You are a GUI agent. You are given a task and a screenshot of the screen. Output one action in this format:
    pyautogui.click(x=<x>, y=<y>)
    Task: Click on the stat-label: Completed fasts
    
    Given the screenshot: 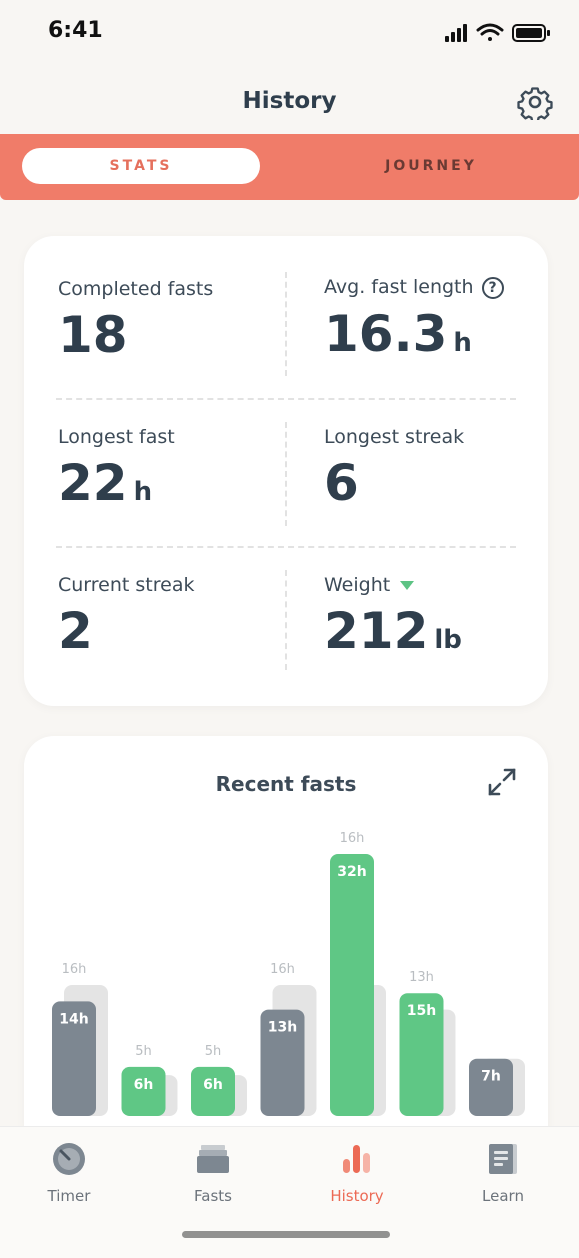 What is the action you would take?
    pyautogui.click(x=136, y=289)
    